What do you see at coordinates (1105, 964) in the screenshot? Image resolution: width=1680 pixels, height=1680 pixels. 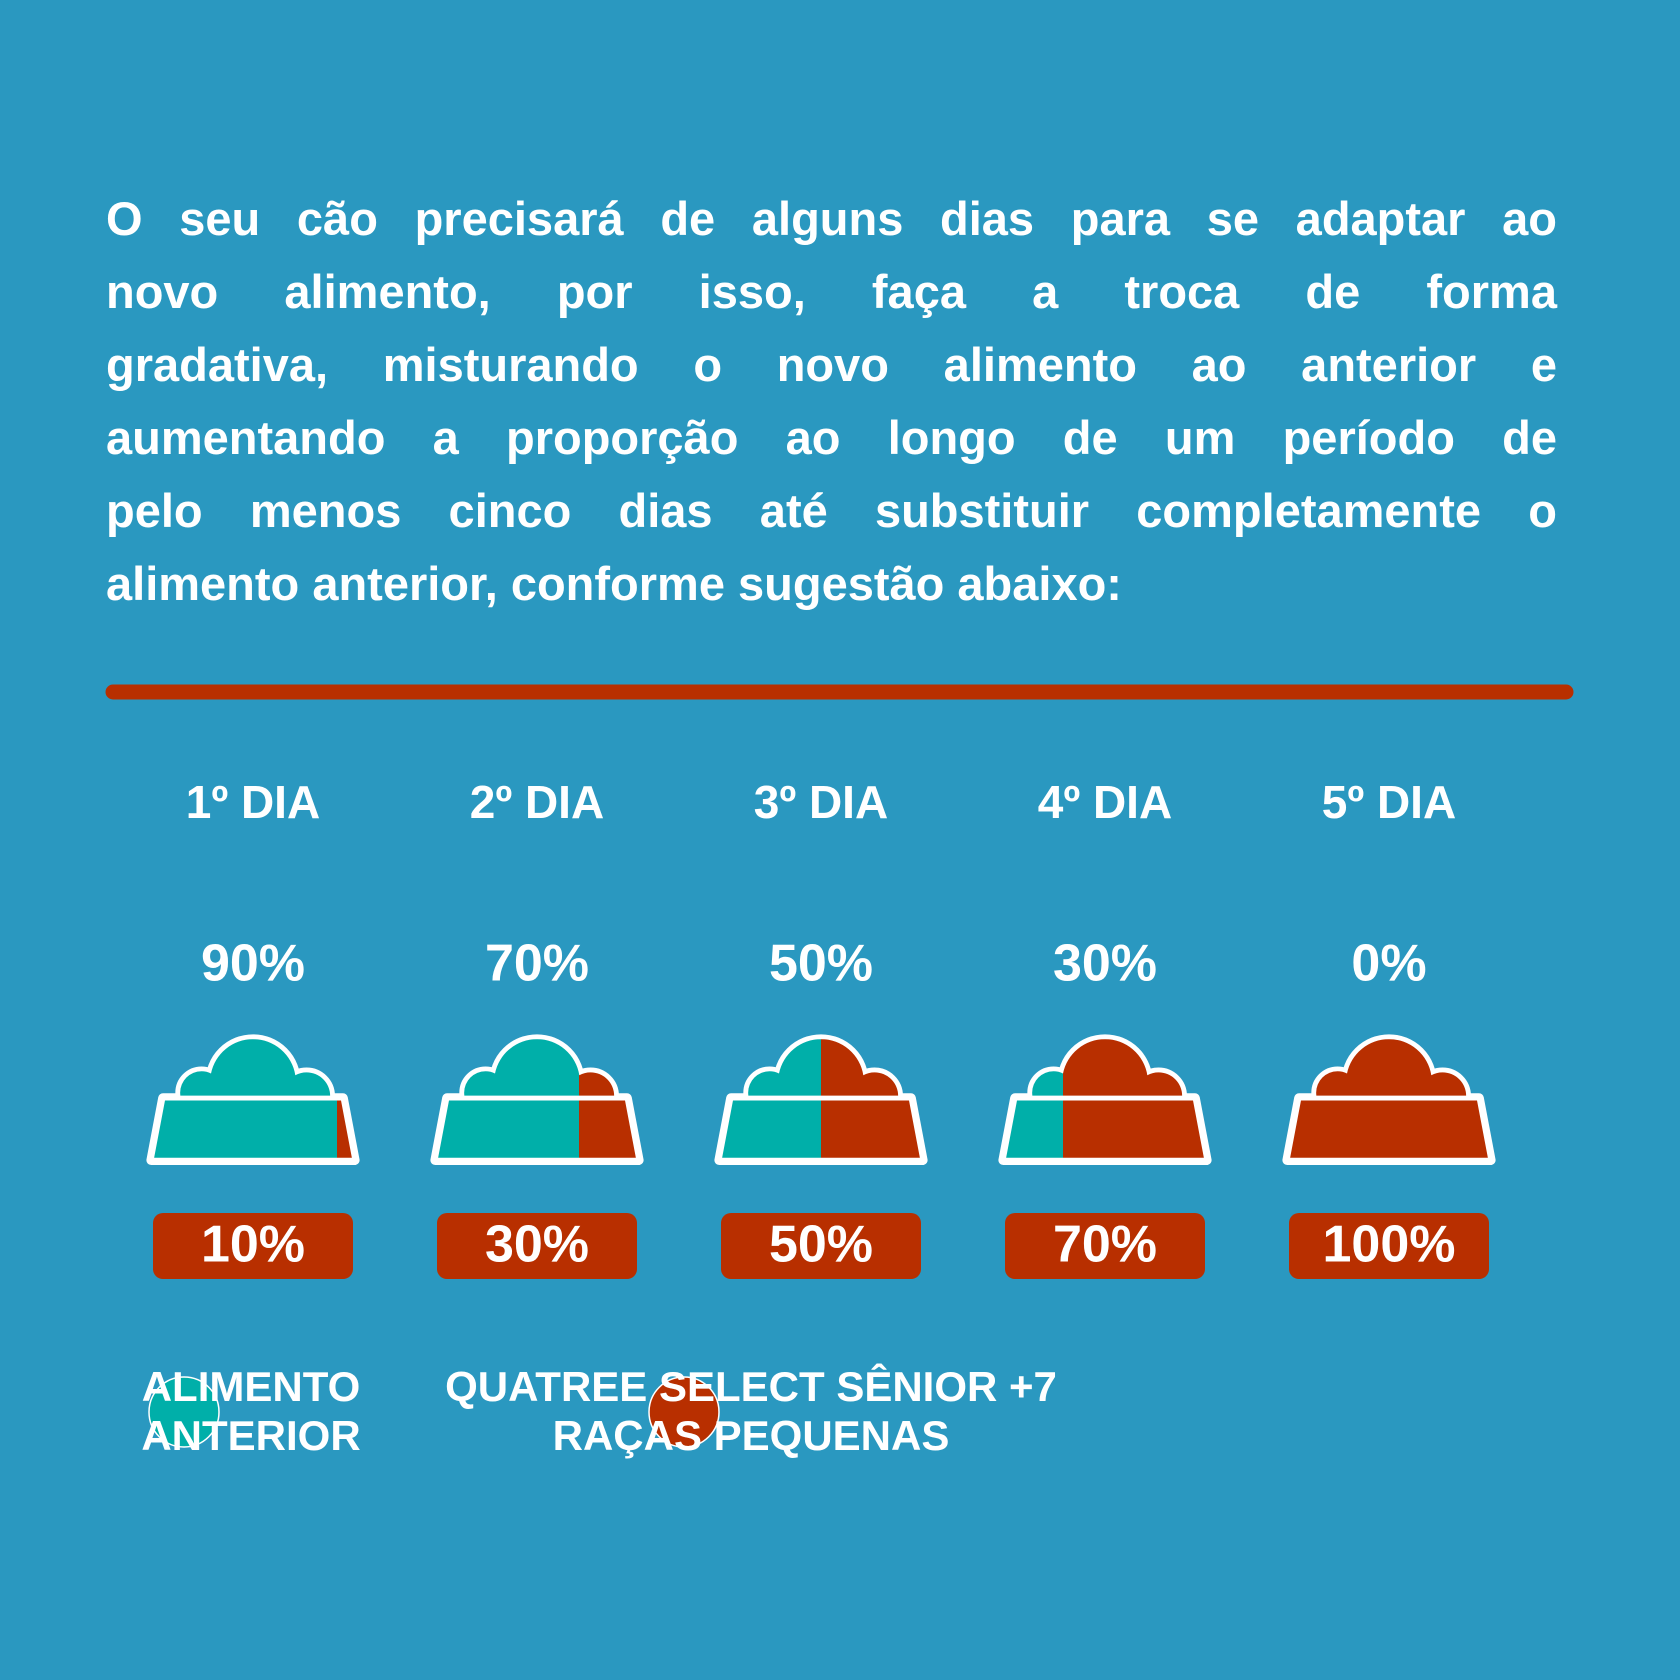 I see `old-percent: 30%` at bounding box center [1105, 964].